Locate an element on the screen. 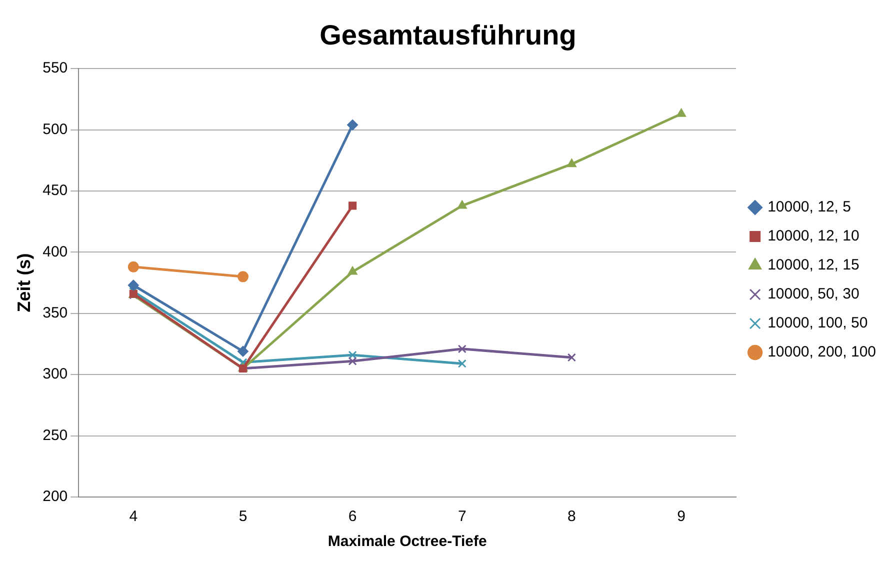  y-tick-label: 500 is located at coordinates (55, 129).